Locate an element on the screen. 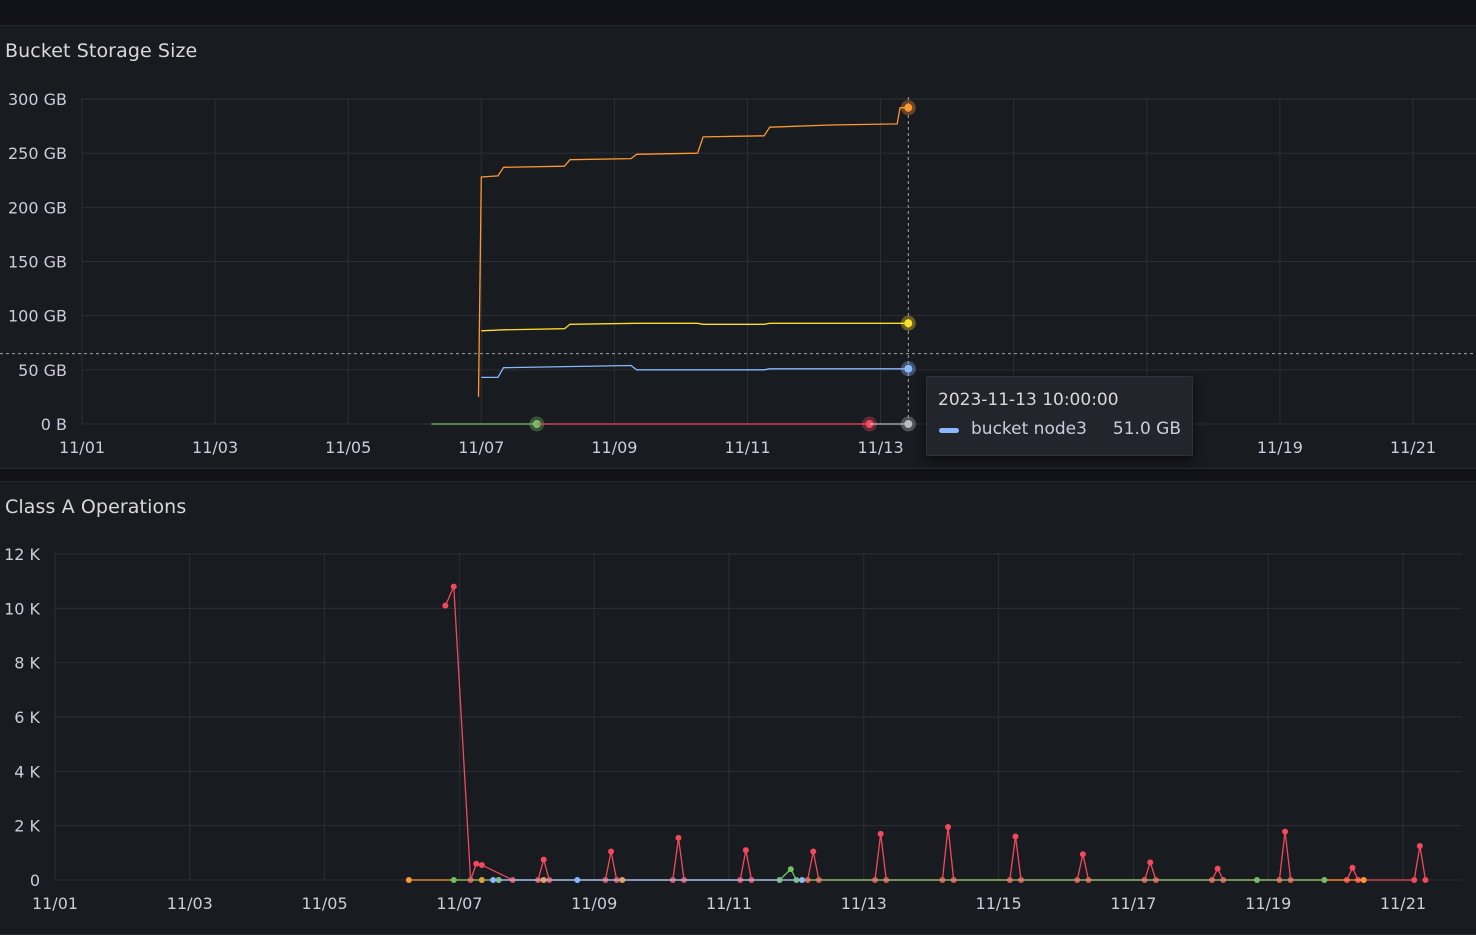 This screenshot has width=1476, height=935. y-tick-label: 50 GB is located at coordinates (42, 370).